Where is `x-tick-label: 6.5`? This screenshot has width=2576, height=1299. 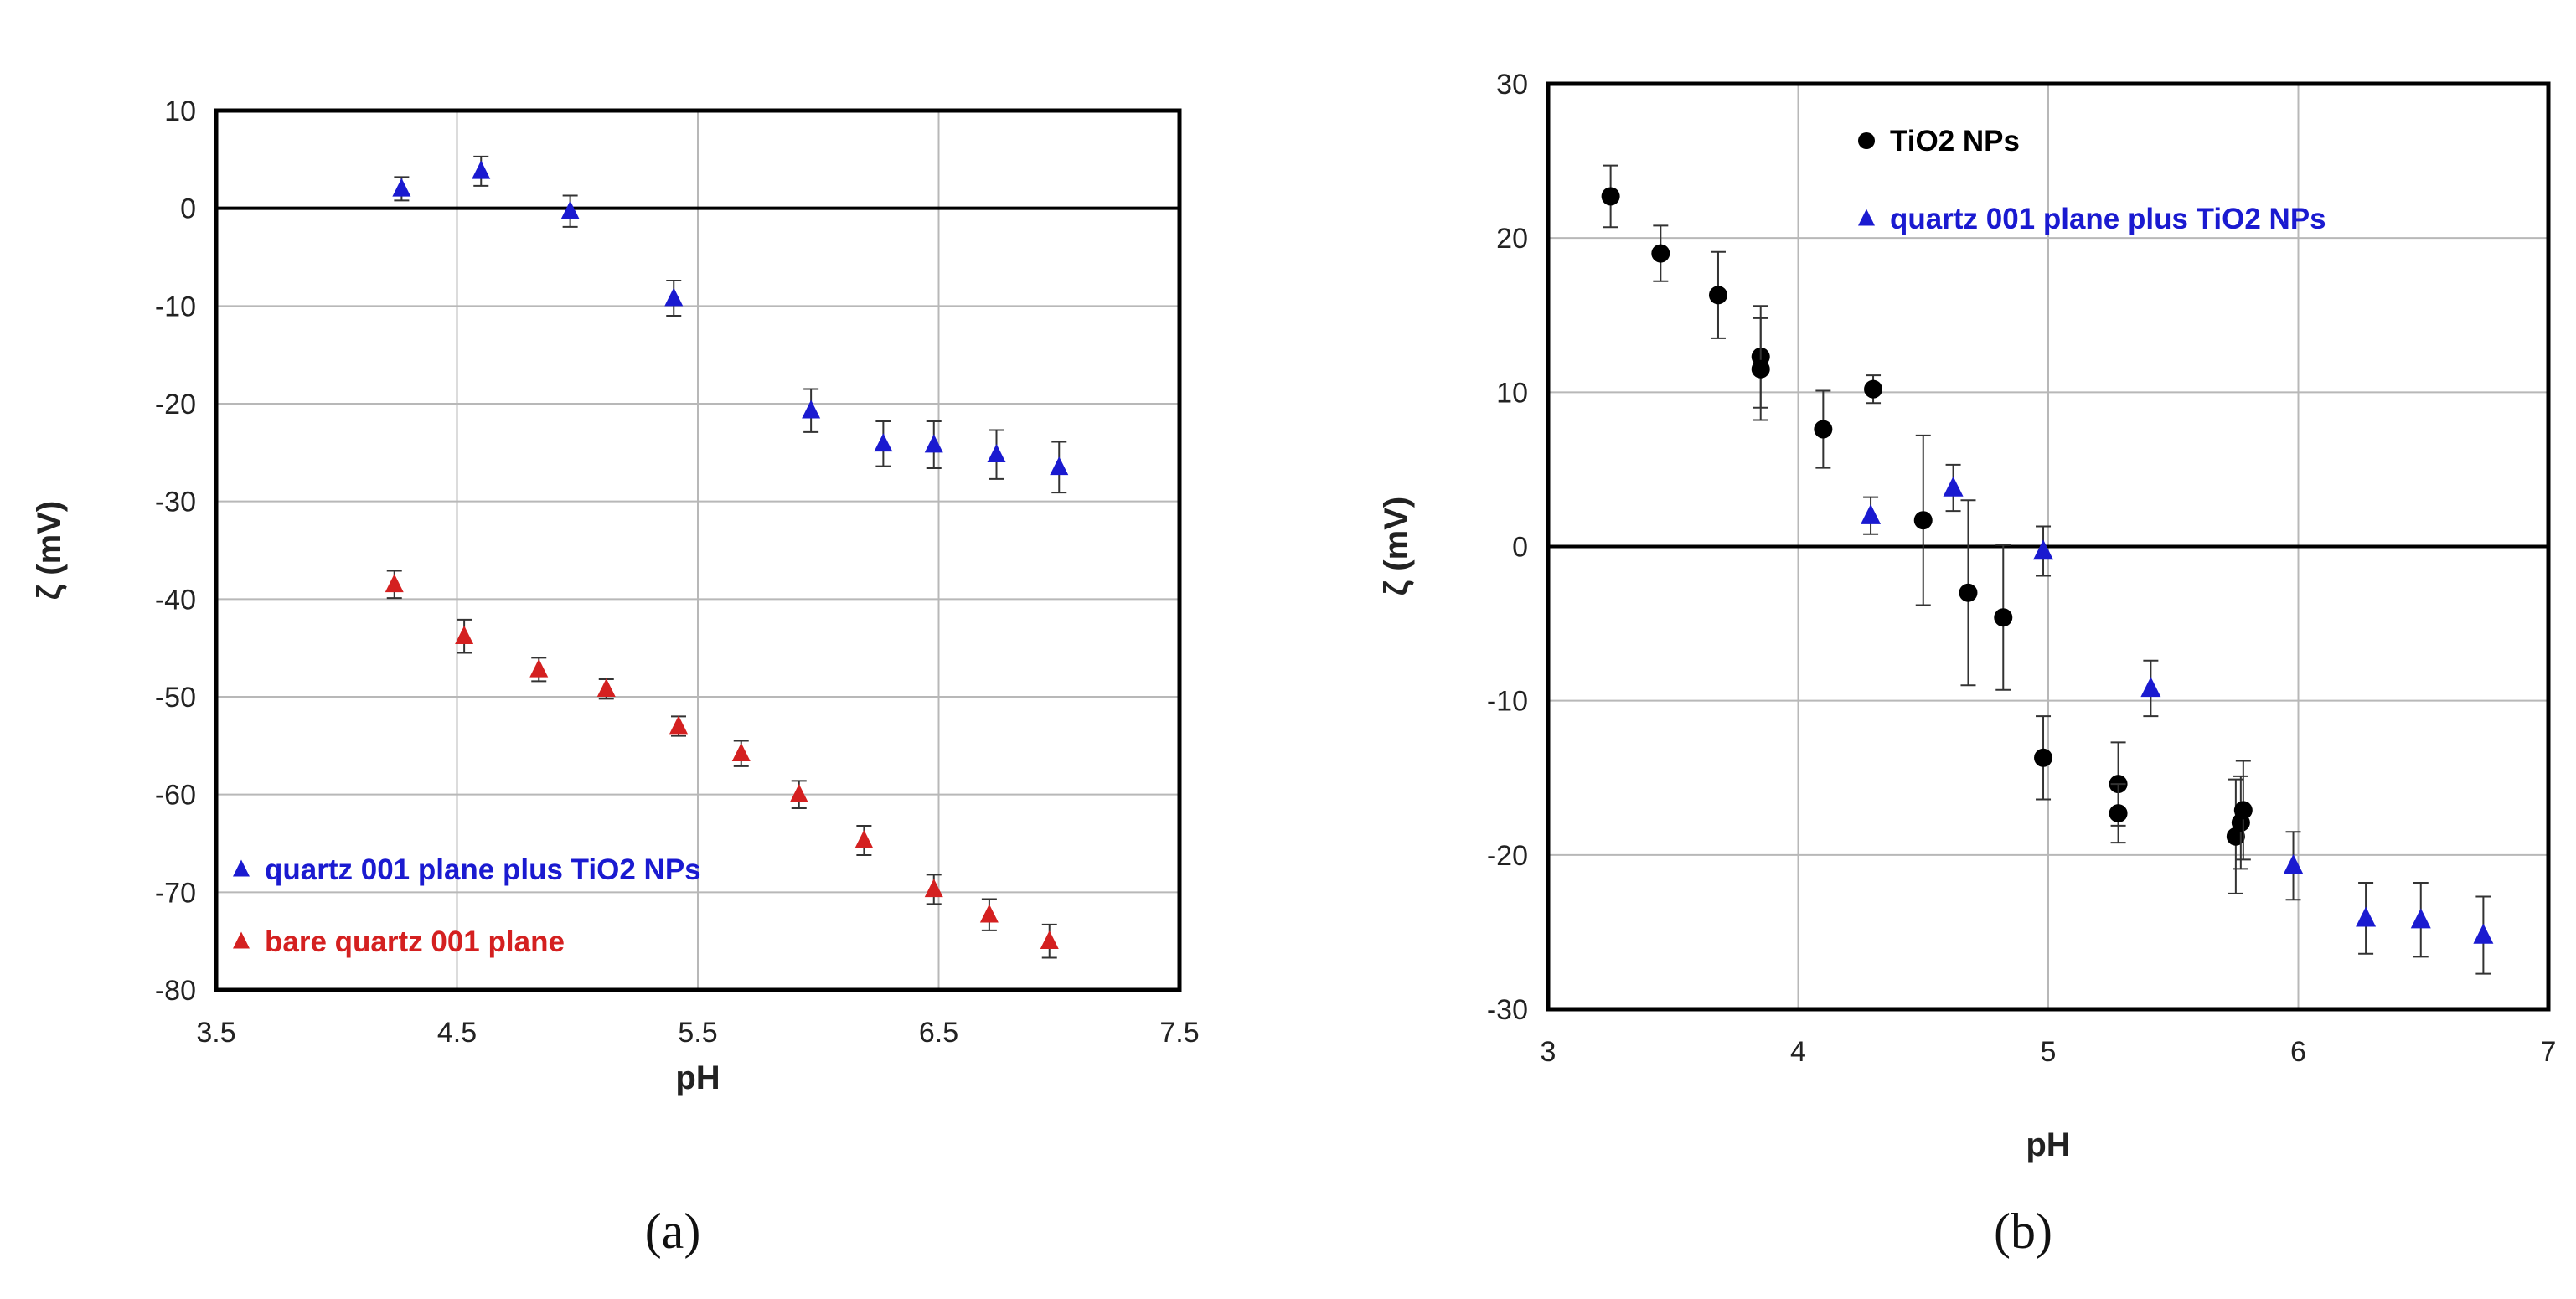
x-tick-label: 6.5 is located at coordinates (938, 1033).